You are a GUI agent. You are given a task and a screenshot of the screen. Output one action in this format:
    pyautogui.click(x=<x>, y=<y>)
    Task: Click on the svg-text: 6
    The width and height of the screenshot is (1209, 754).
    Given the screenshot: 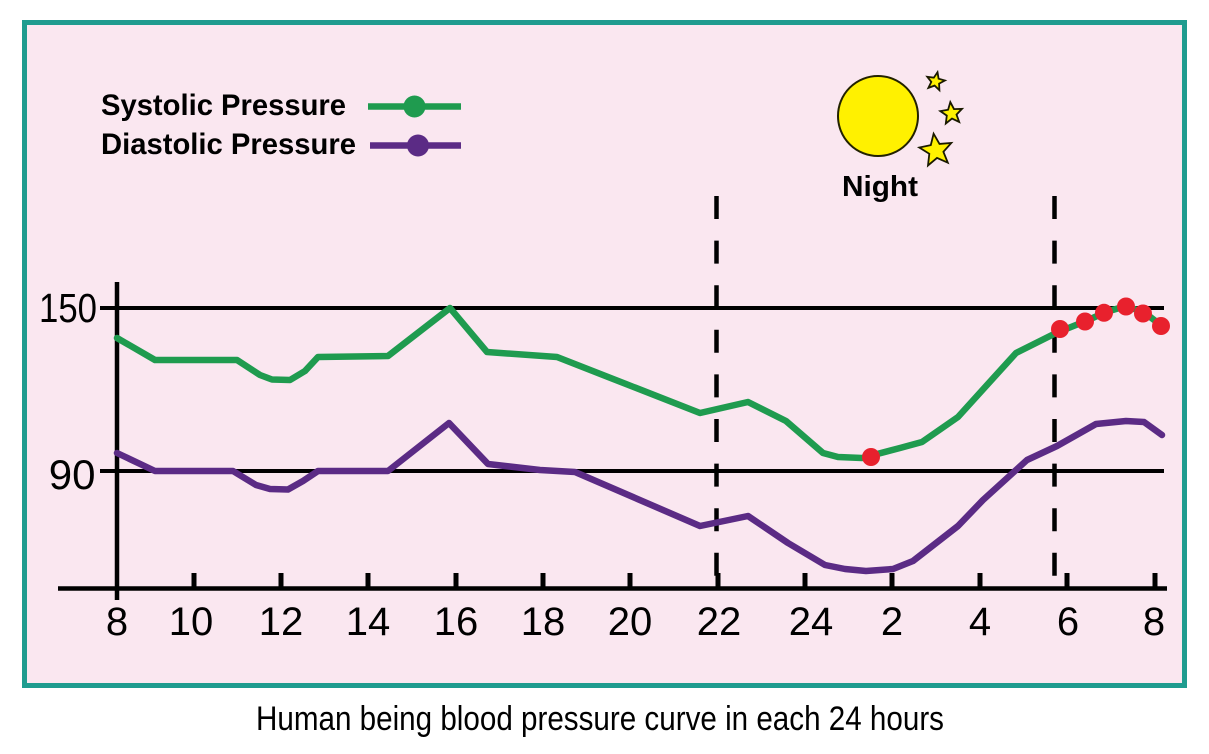 What is the action you would take?
    pyautogui.click(x=1068, y=622)
    